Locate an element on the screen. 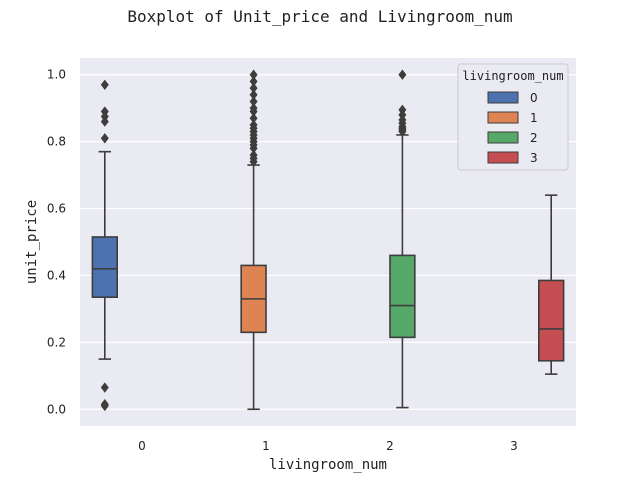 The width and height of the screenshot is (640, 480). legend-label-3: 3 is located at coordinates (534, 158).